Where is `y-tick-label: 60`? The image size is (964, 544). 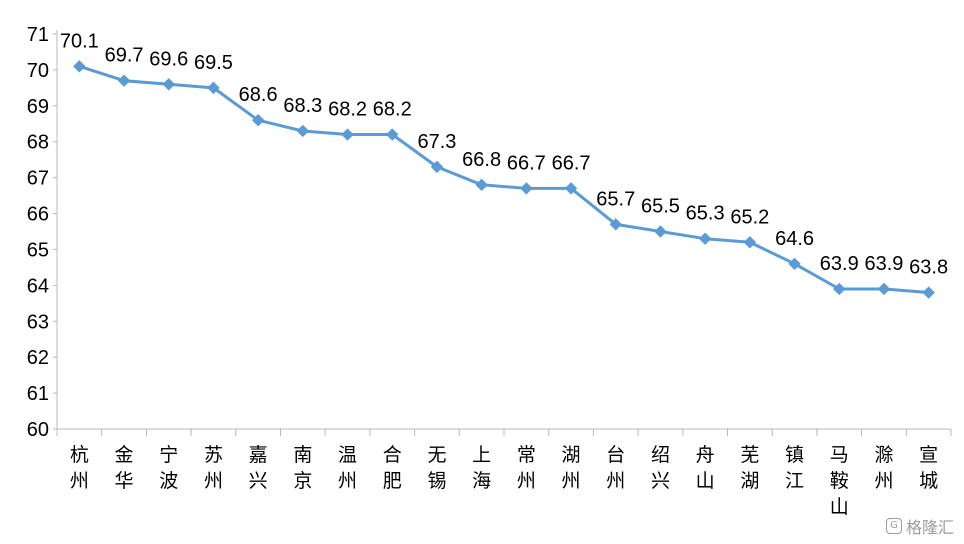 y-tick-label: 60 is located at coordinates (38, 430).